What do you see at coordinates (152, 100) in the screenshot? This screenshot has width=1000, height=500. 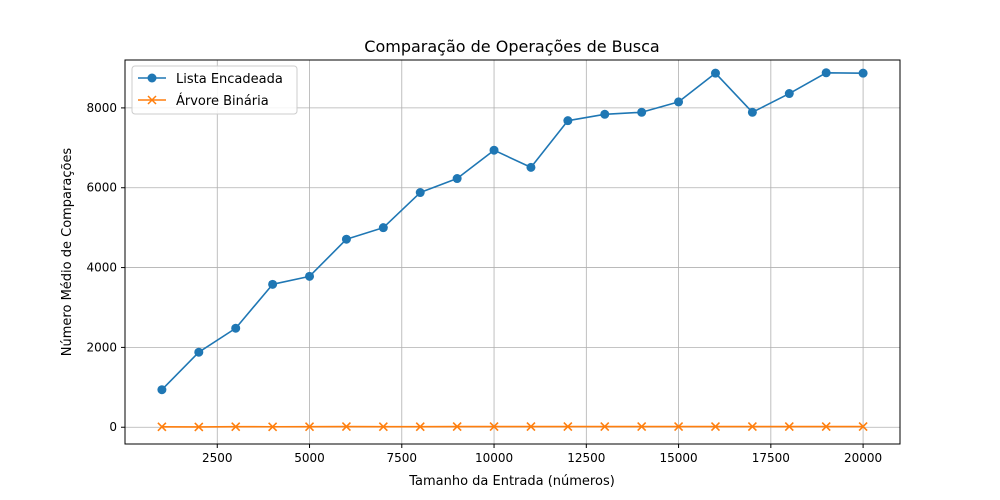 I see `legend-marker-arvore` at bounding box center [152, 100].